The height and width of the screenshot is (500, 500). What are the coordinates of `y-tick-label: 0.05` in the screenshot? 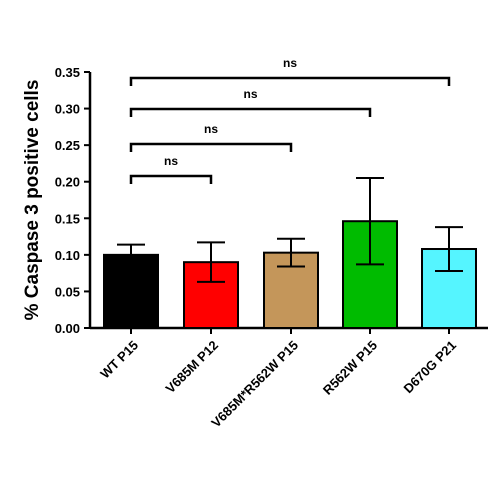 It's located at (67, 291).